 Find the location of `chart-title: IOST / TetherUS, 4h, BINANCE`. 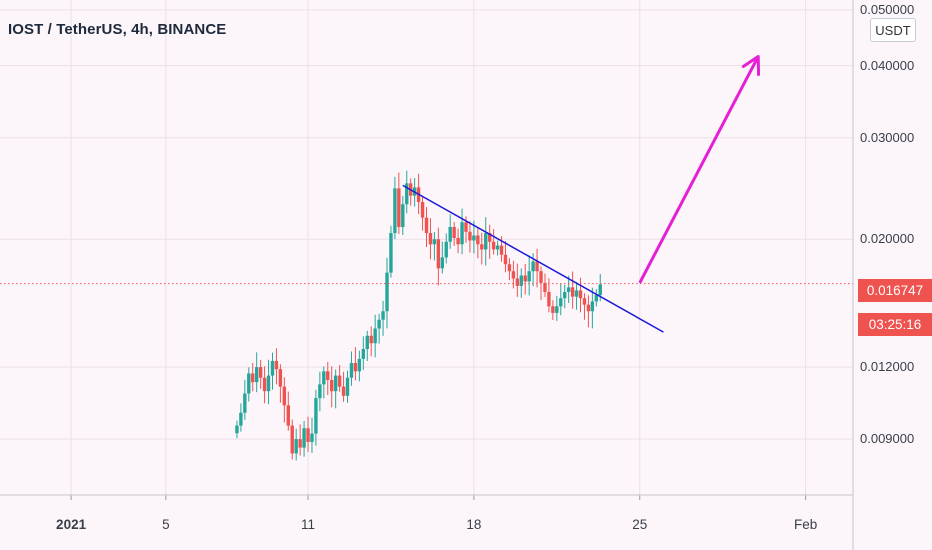

chart-title: IOST / TetherUS, 4h, BINANCE is located at coordinates (117, 29).